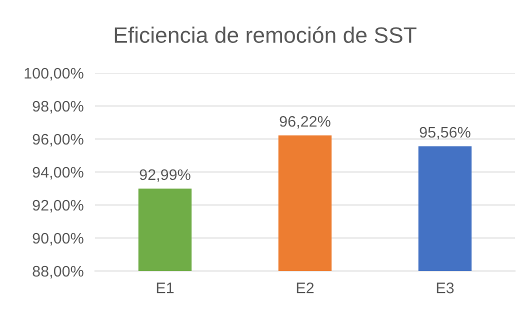  I want to click on y-tick-label: 98,00%, so click(58, 107).